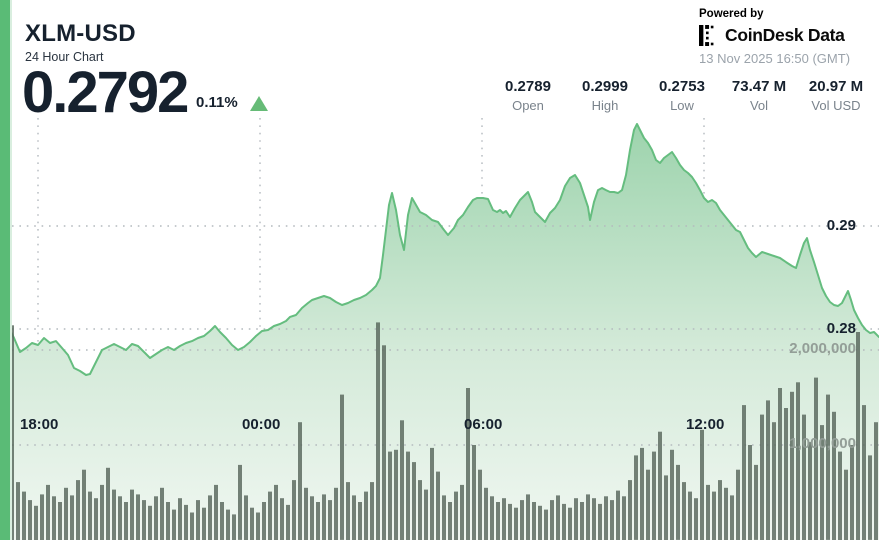 The width and height of the screenshot is (879, 540). Describe the element at coordinates (259, 103) in the screenshot. I see `up-triangle-icon` at that location.